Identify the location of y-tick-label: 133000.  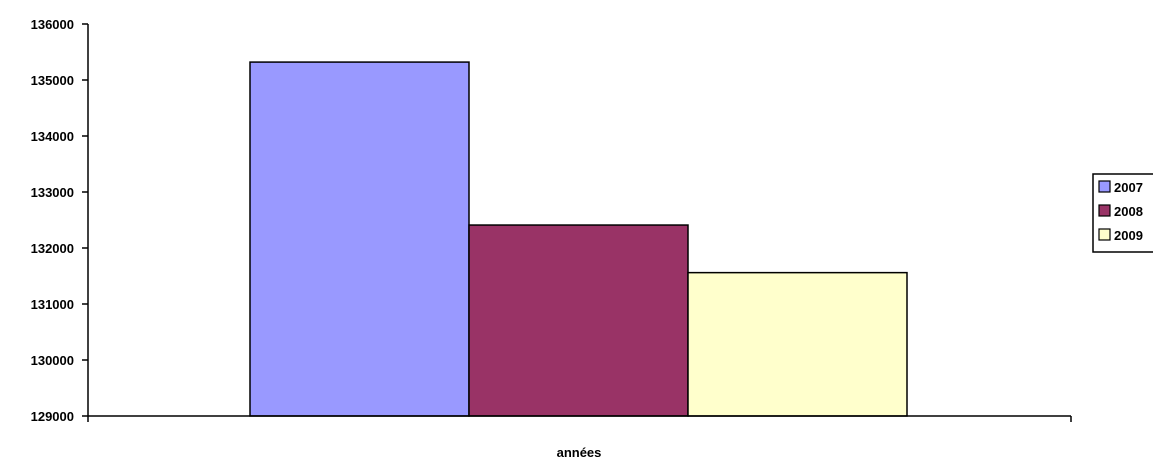
(52, 192).